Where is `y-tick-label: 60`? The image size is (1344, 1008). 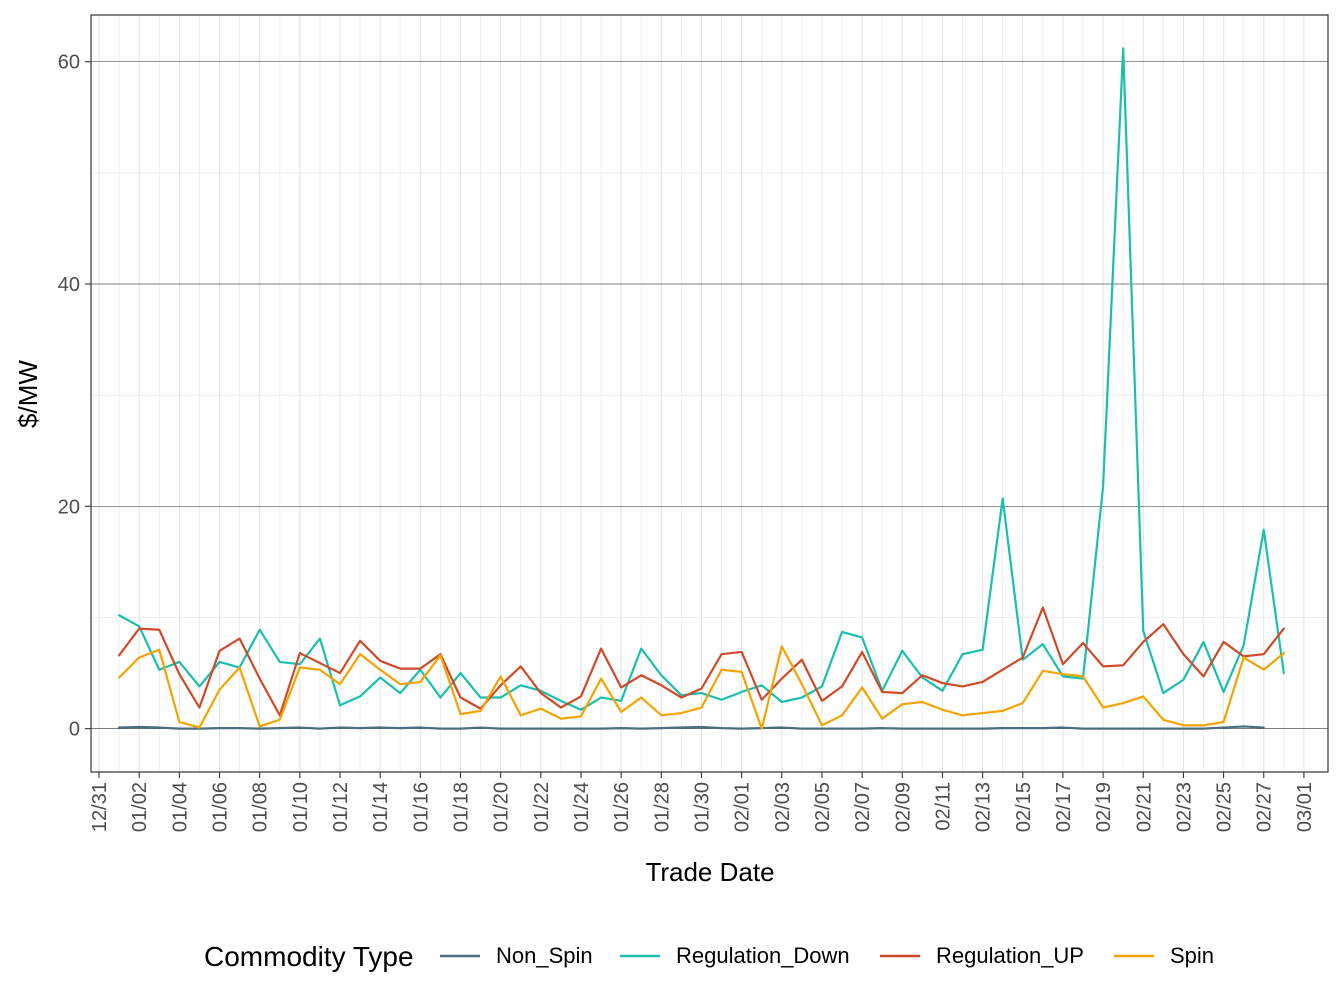
y-tick-label: 60 is located at coordinates (69, 63).